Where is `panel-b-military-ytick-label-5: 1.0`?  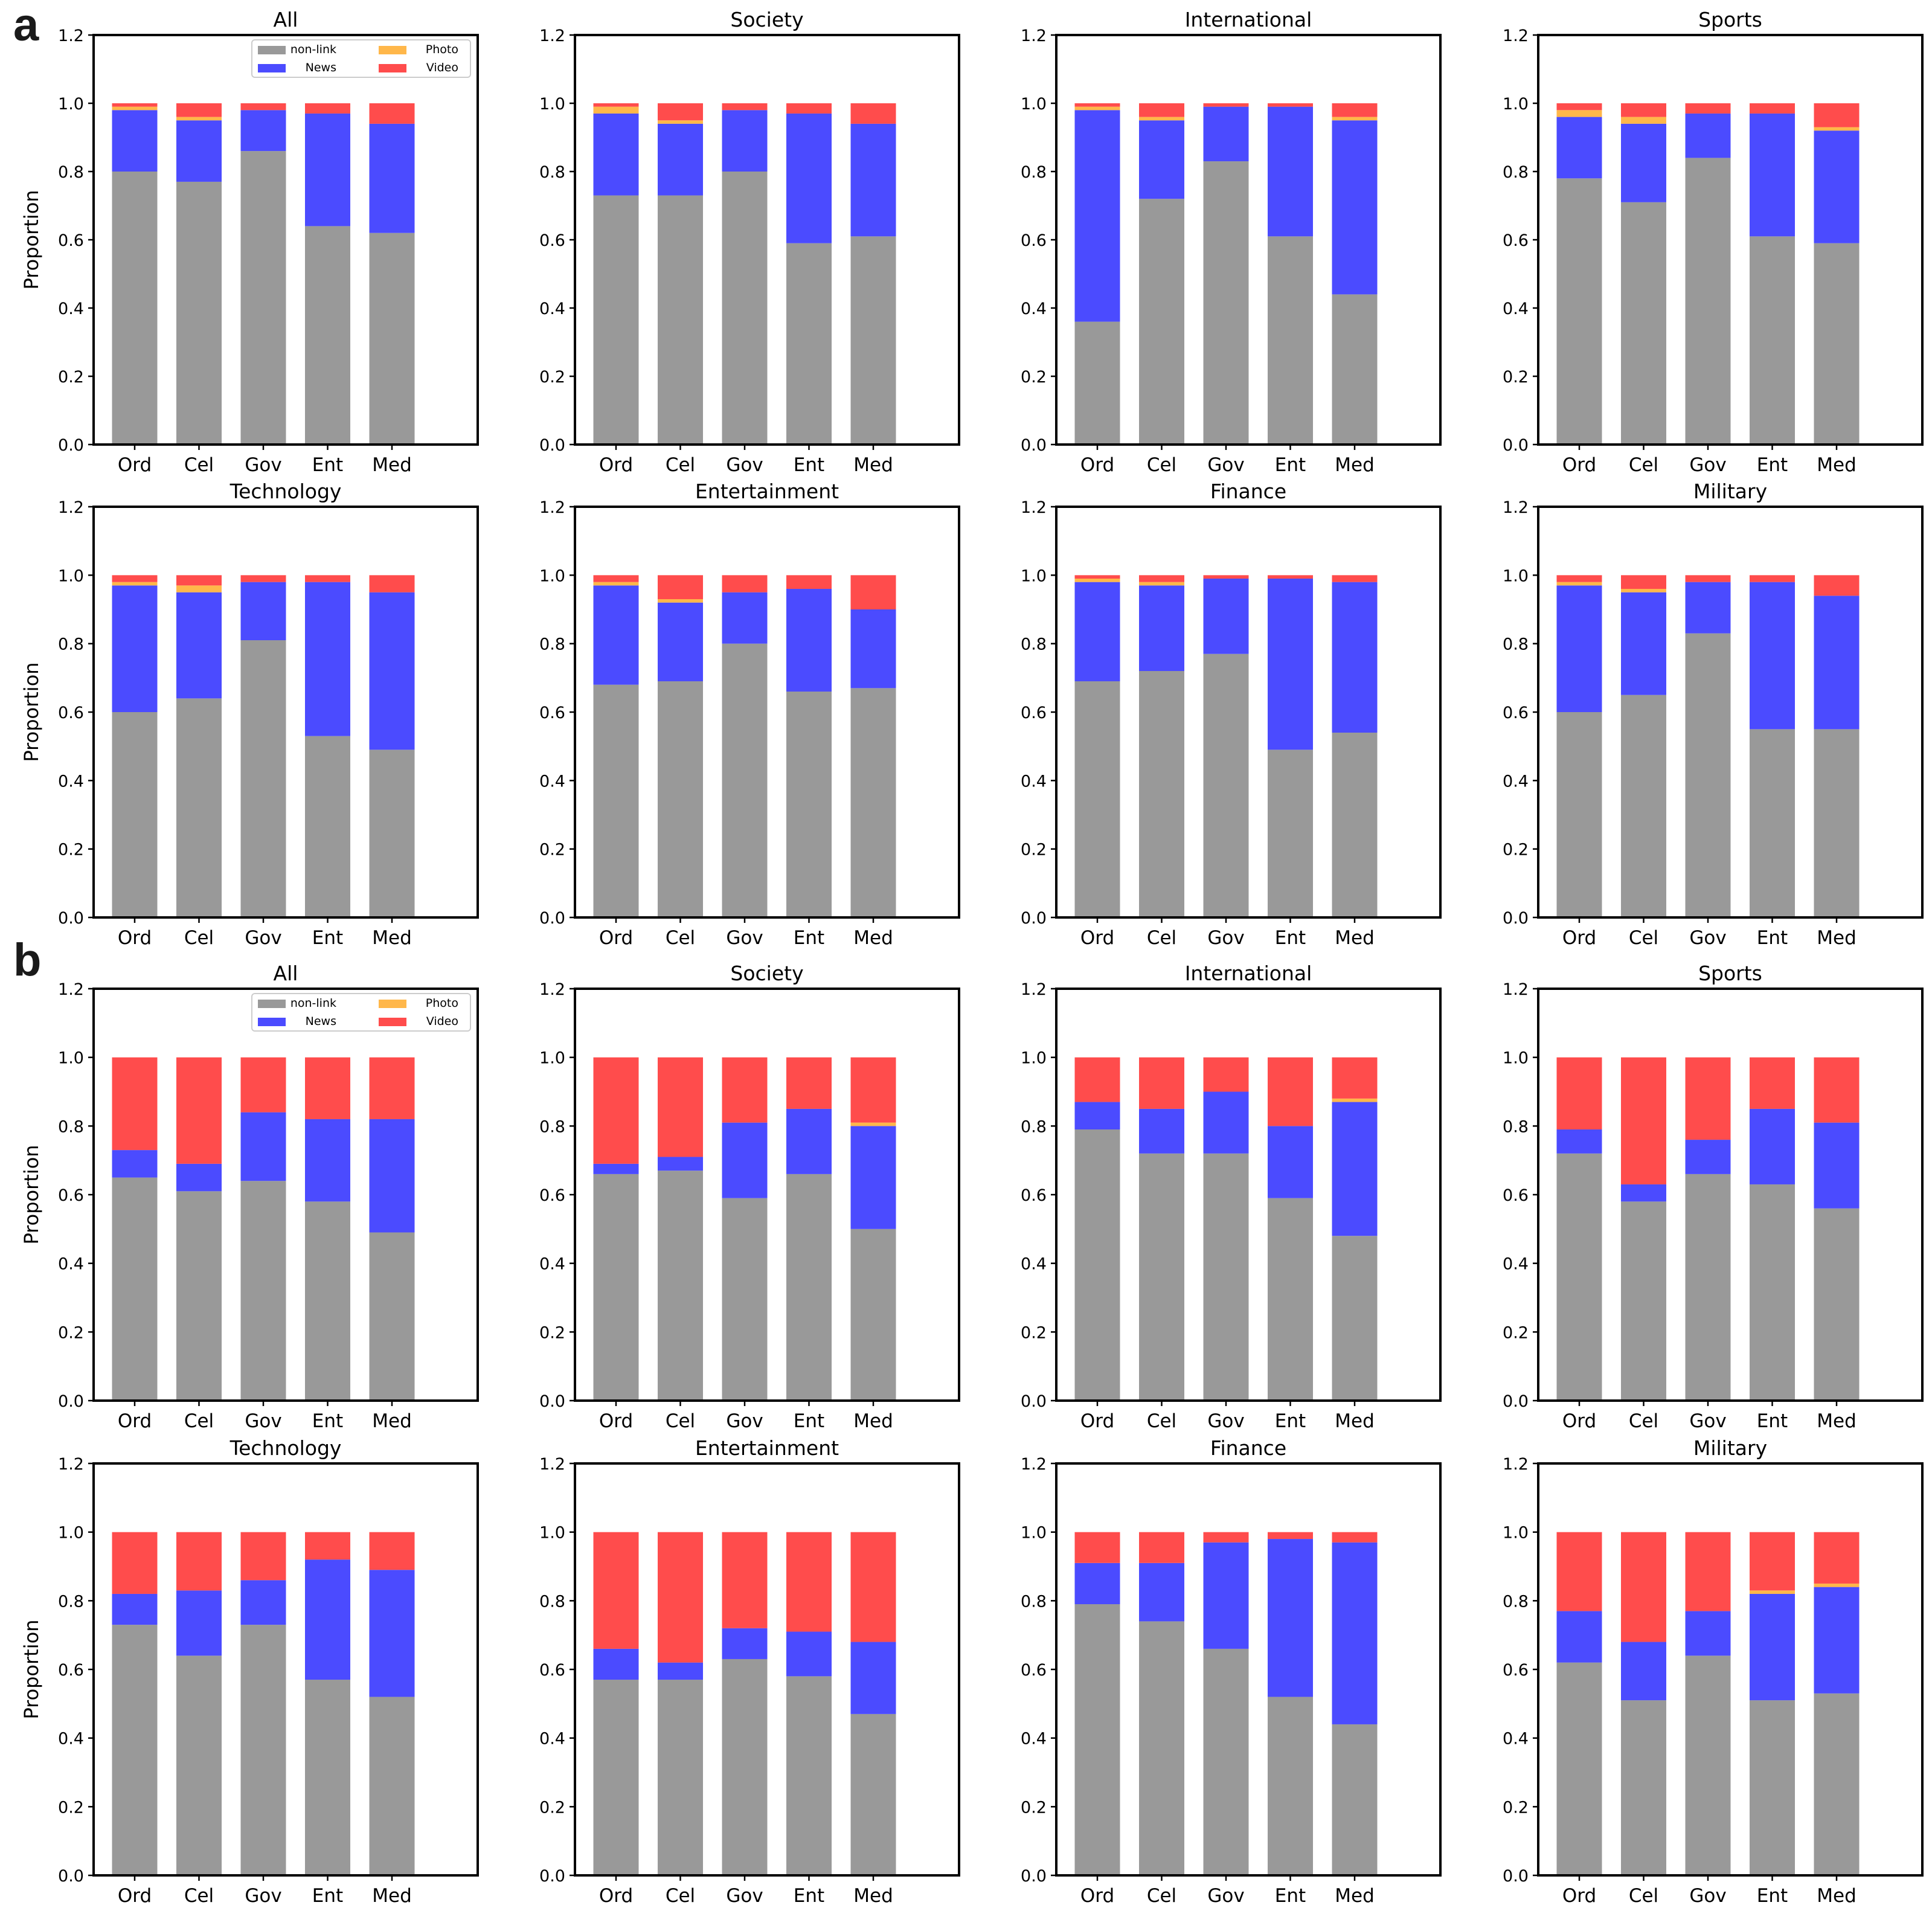
panel-b-military-ytick-label-5: 1.0 is located at coordinates (1516, 1533).